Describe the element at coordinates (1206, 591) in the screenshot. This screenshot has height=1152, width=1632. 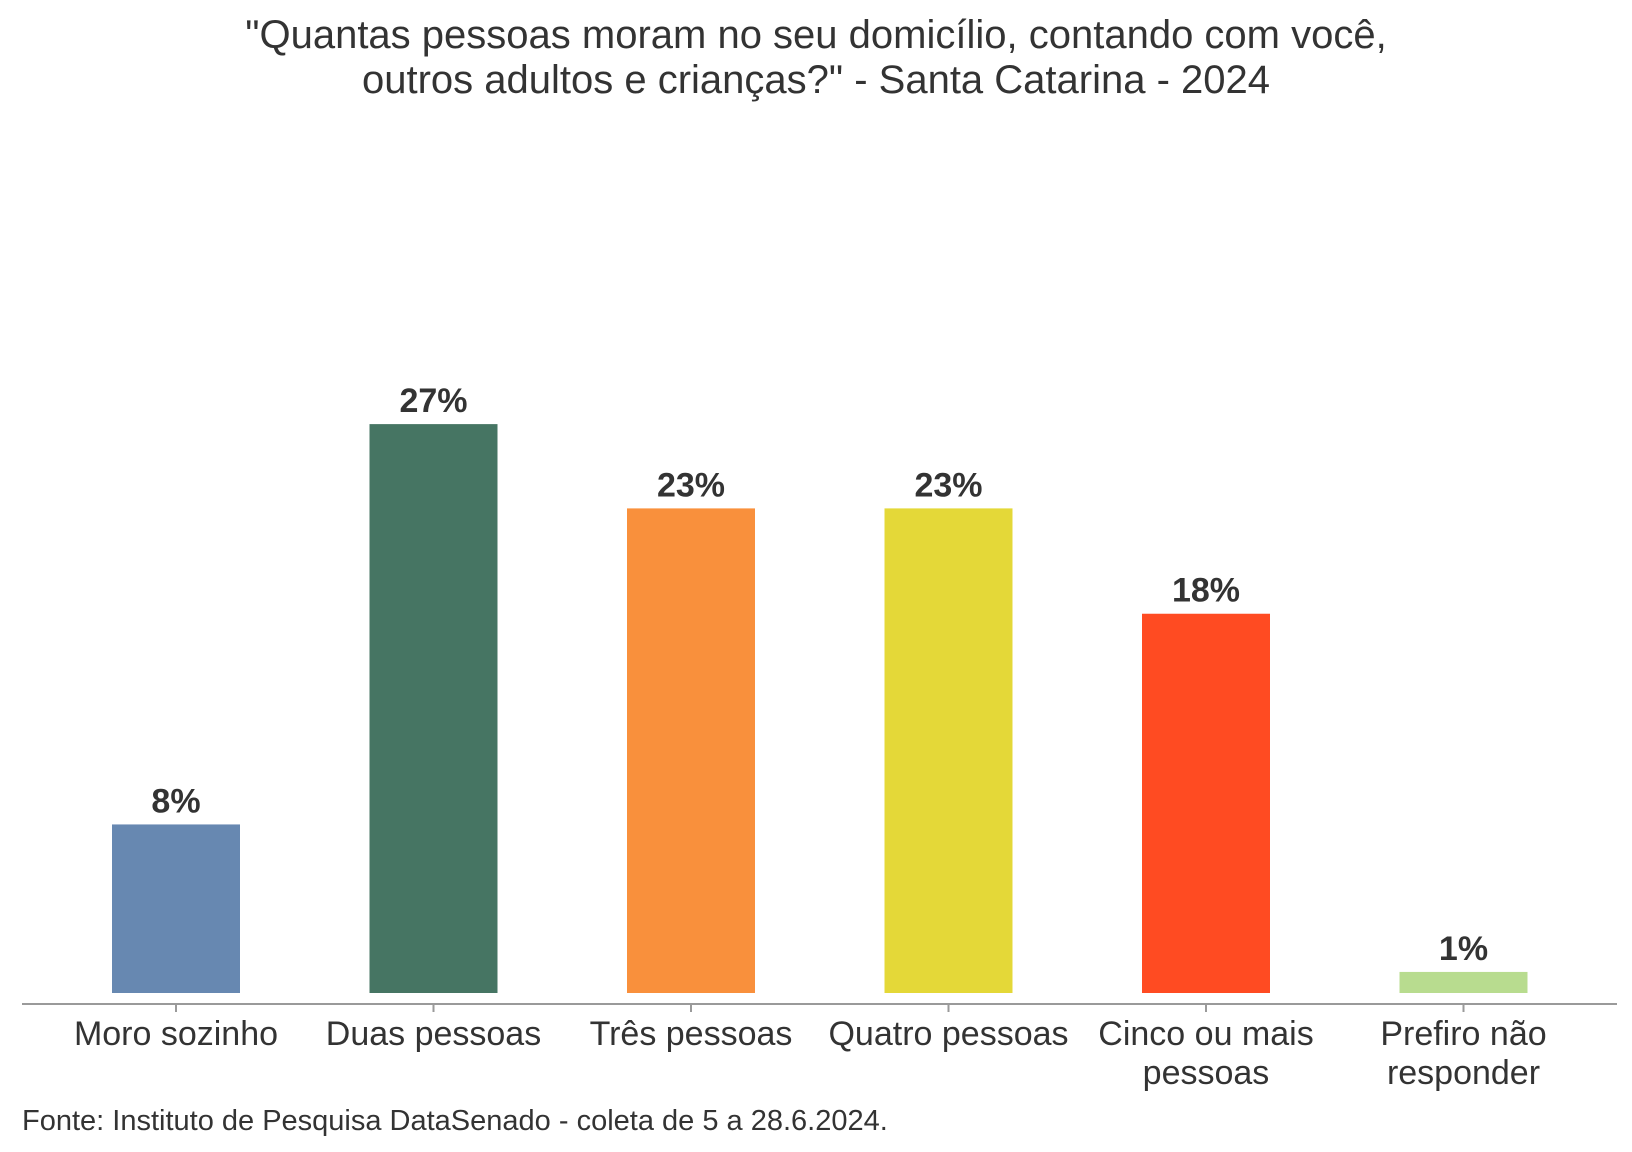
I see `bar-value-label-4: 18%` at that location.